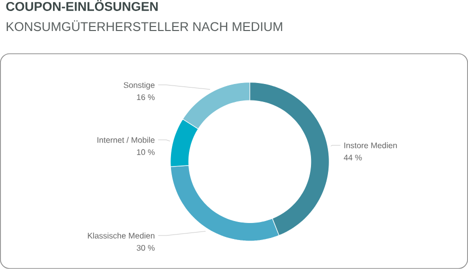  I want to click on slice-label: Klassische Medien, so click(121, 235).